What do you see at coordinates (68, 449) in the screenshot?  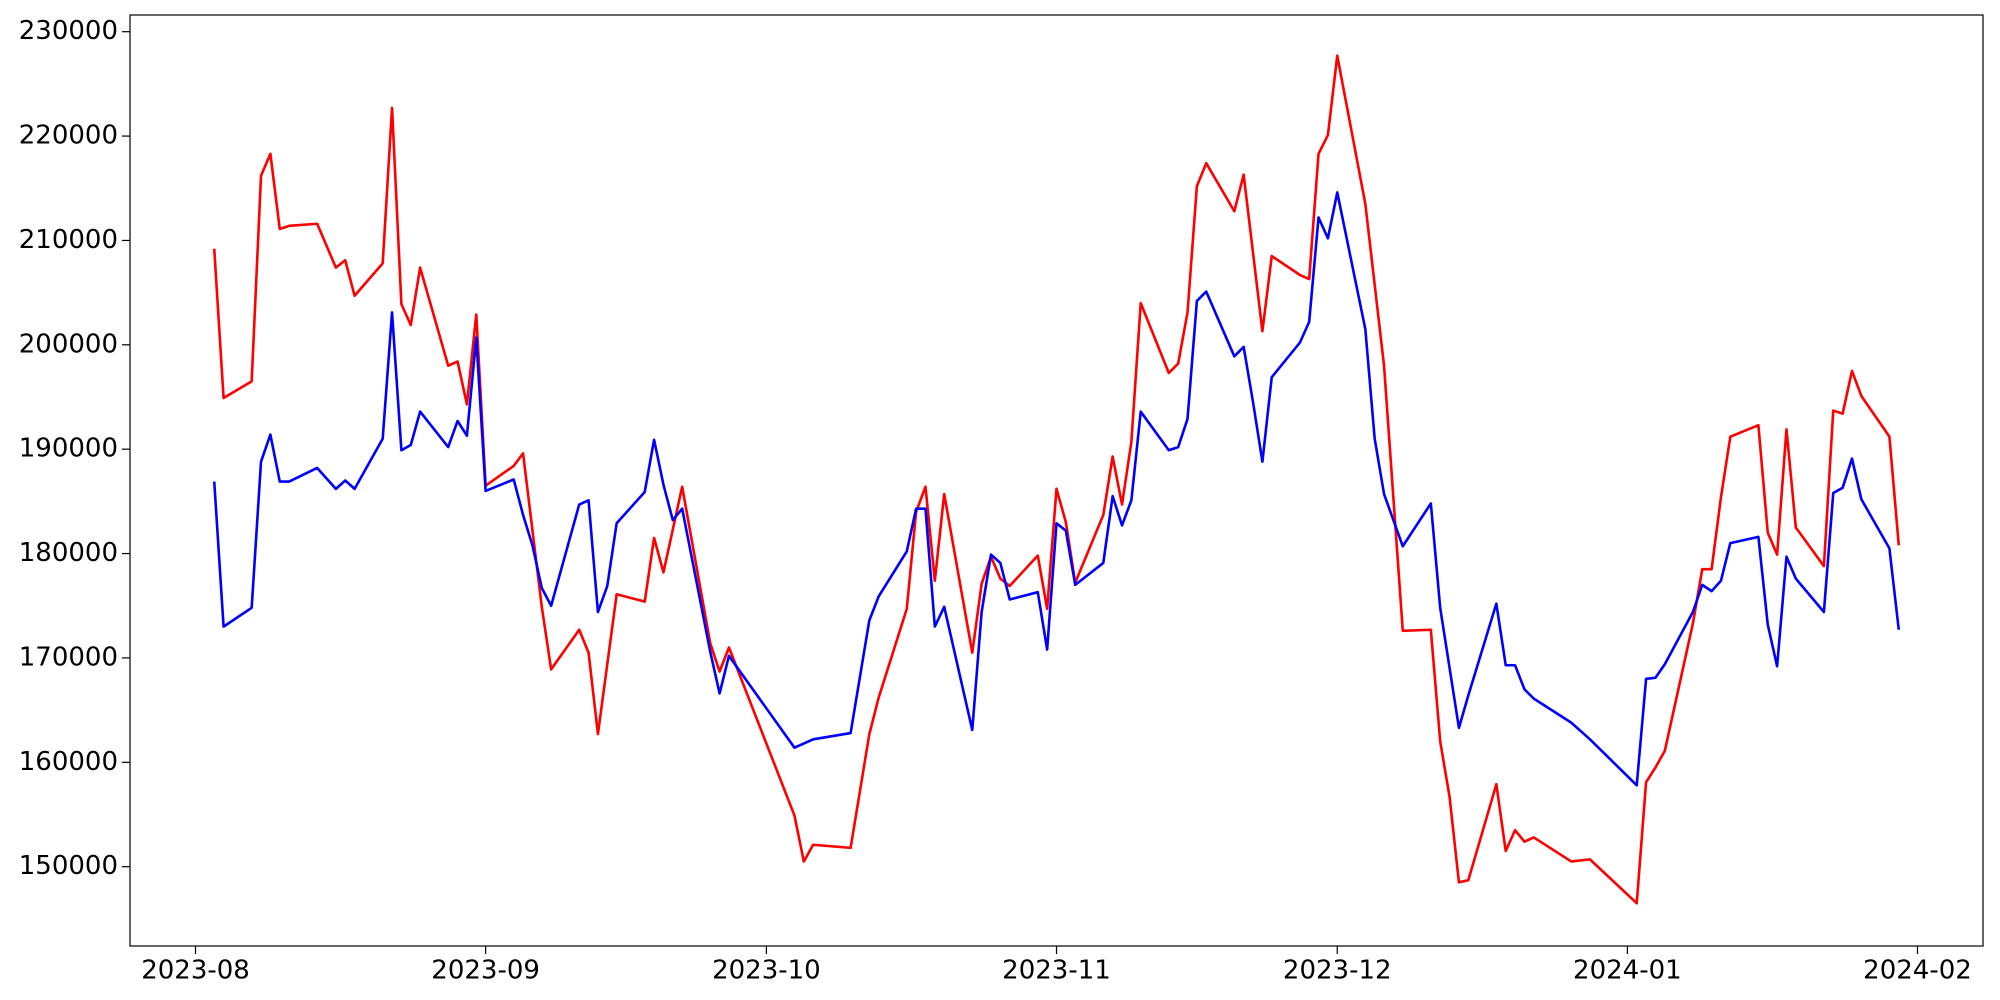 I see `y-tick-label: 190000` at bounding box center [68, 449].